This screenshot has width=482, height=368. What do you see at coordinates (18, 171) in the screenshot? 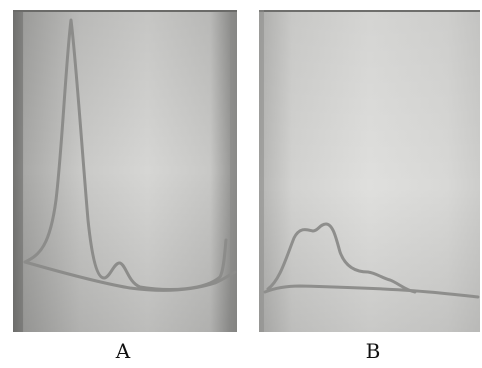
I see `panel-a-left-edge` at bounding box center [18, 171].